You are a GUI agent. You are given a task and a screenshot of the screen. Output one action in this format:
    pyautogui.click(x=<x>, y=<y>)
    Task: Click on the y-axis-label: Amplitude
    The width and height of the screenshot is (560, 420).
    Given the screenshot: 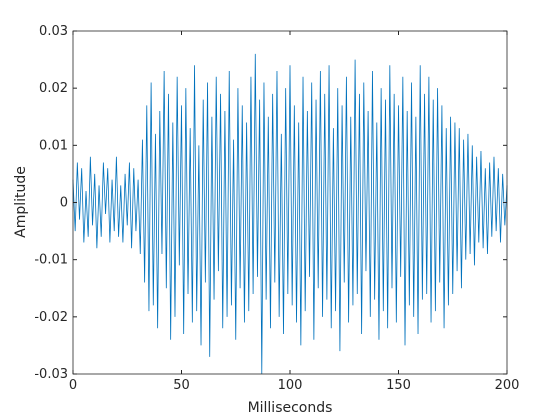 What is the action you would take?
    pyautogui.click(x=21, y=202)
    